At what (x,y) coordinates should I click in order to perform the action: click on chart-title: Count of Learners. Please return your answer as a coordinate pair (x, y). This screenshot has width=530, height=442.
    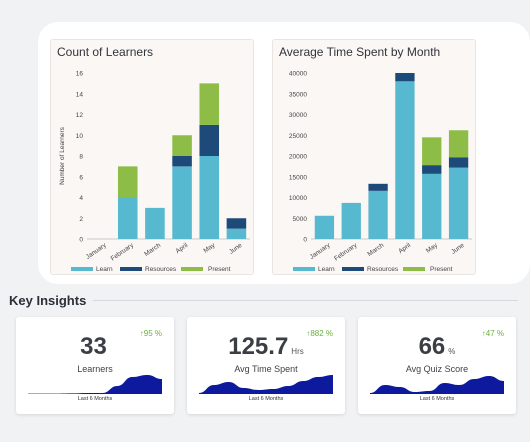
    Looking at the image, I should click on (105, 52).